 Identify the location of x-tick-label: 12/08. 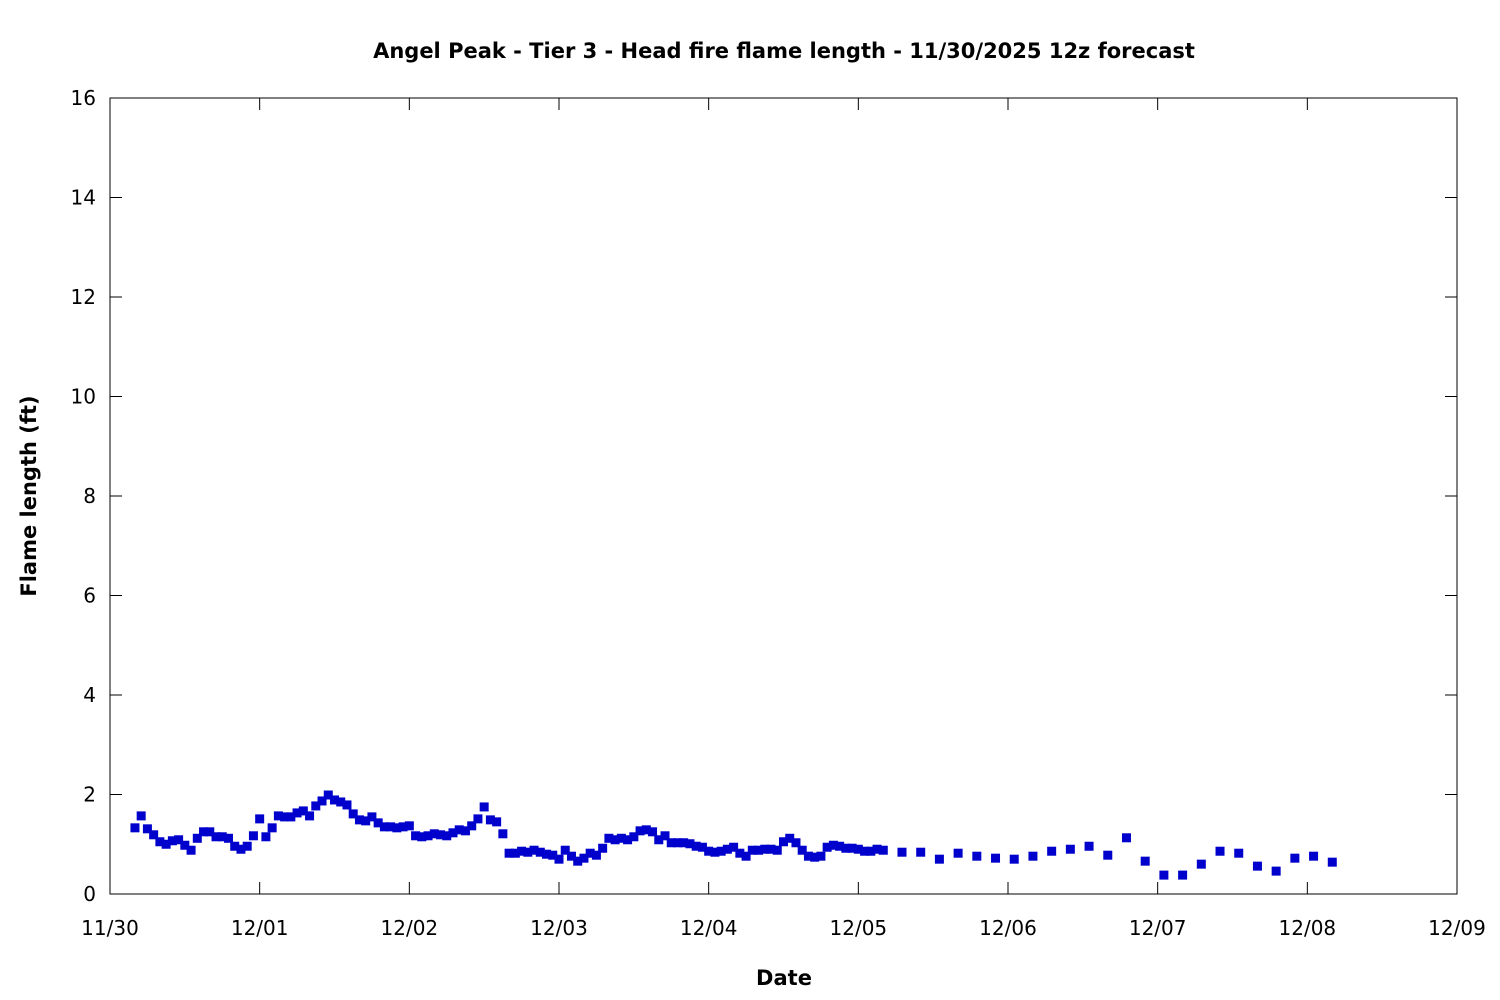
(1308, 928).